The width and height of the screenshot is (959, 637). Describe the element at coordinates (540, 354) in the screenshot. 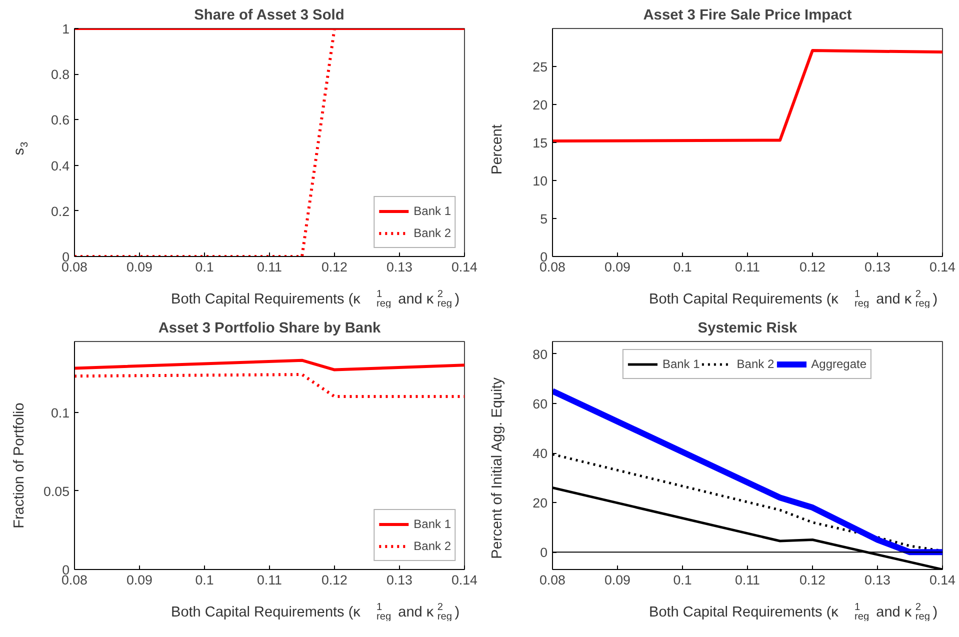

I see `y-tick-label: 80` at that location.